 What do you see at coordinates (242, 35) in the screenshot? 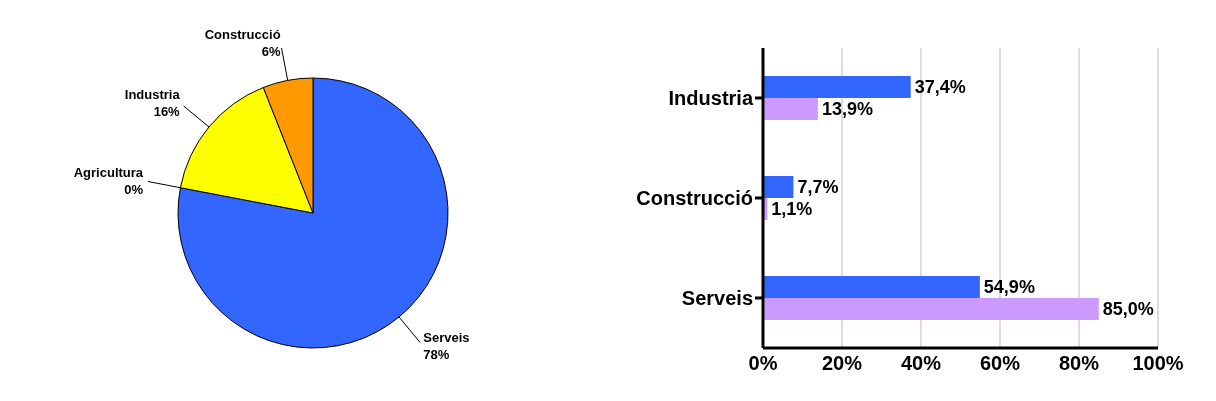
I see `slice-label: Construcció` at bounding box center [242, 35].